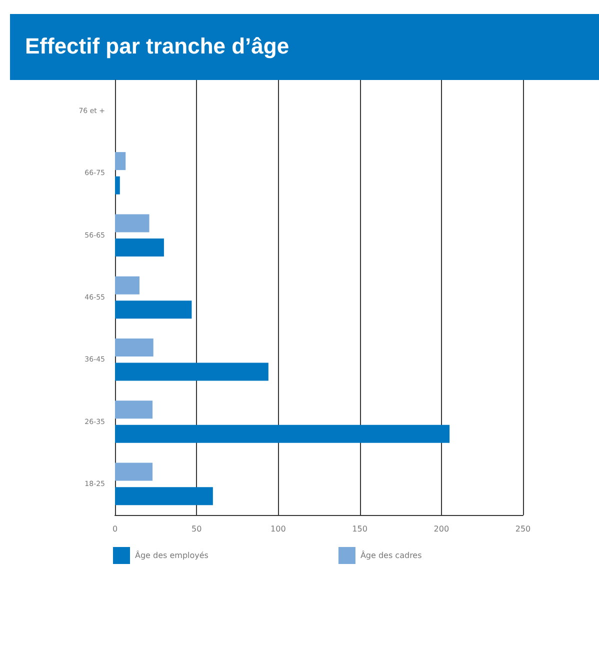  What do you see at coordinates (171, 555) in the screenshot?
I see `legend-label: Âge des employés` at bounding box center [171, 555].